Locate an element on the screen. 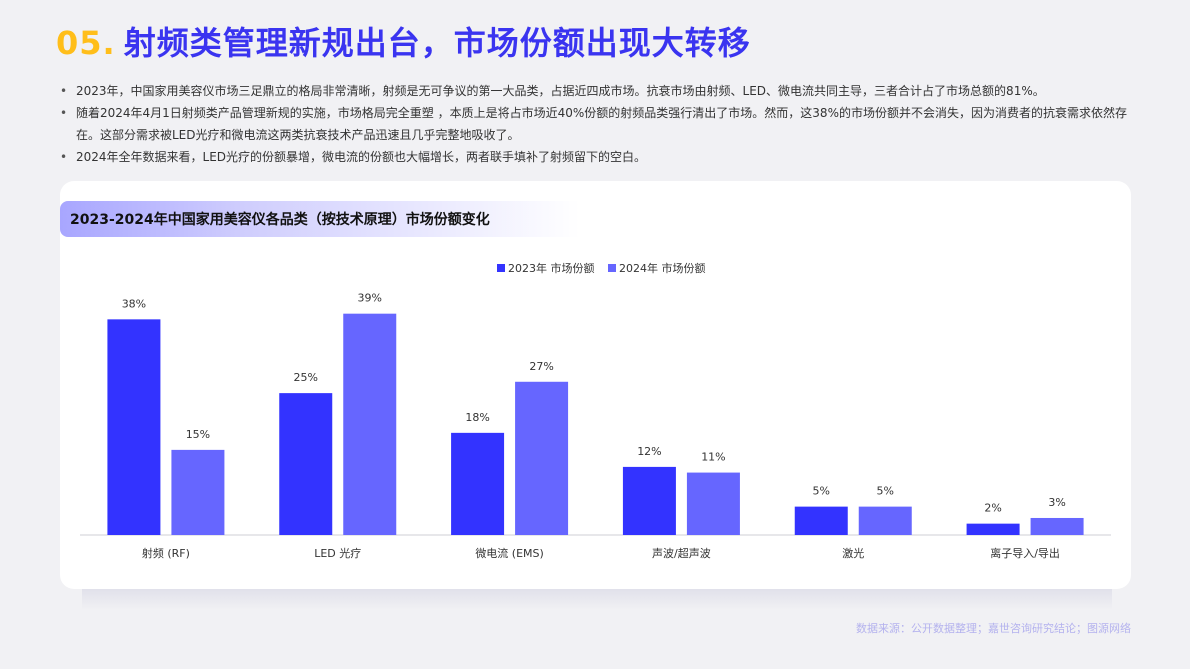  data-label: 39% is located at coordinates (370, 298).